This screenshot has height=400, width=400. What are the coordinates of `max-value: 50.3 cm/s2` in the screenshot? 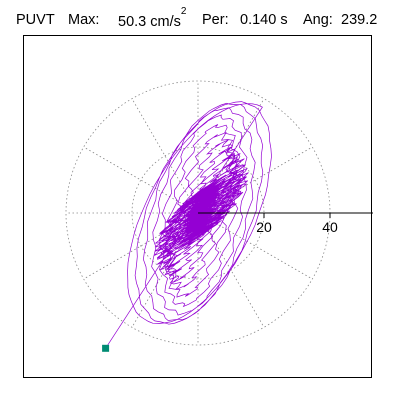 It's located at (152, 18).